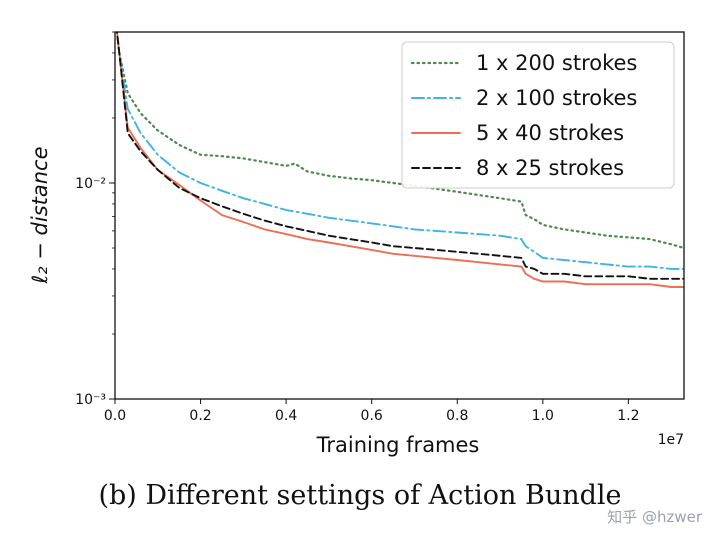 The height and width of the screenshot is (548, 720). What do you see at coordinates (398, 445) in the screenshot?
I see `x-axis-label: Training frames` at bounding box center [398, 445].